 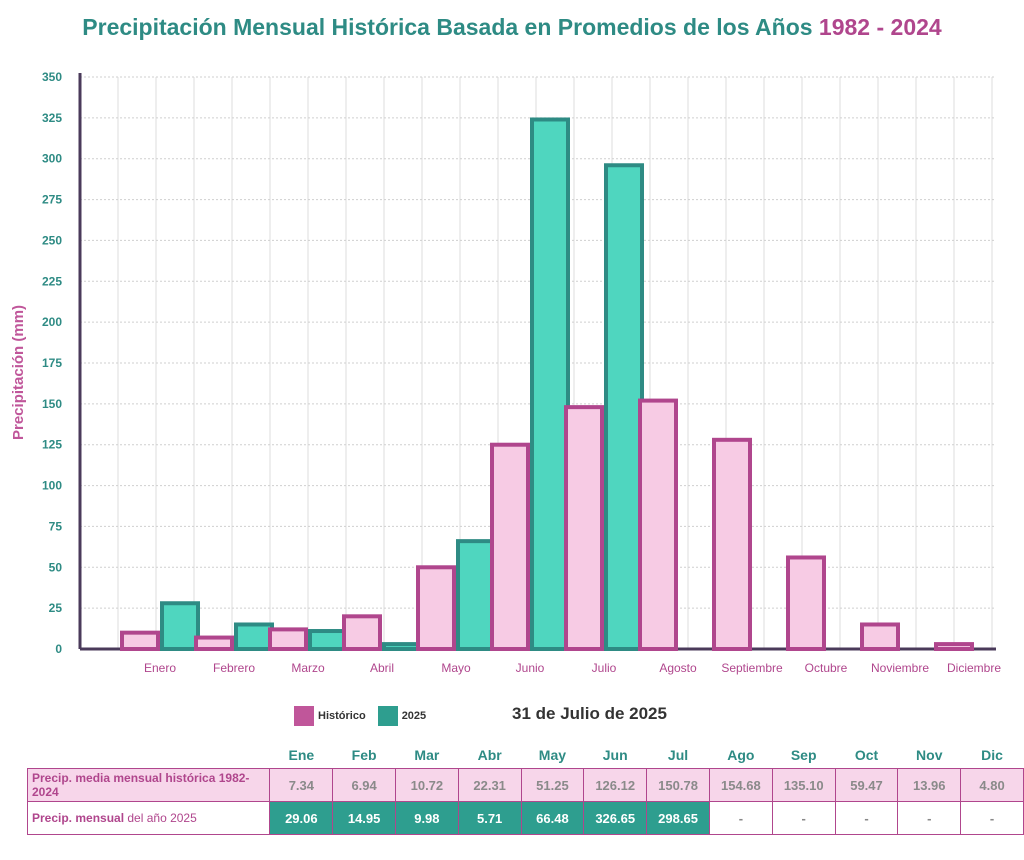 I want to click on y-tick-label: 0, so click(x=58, y=649).